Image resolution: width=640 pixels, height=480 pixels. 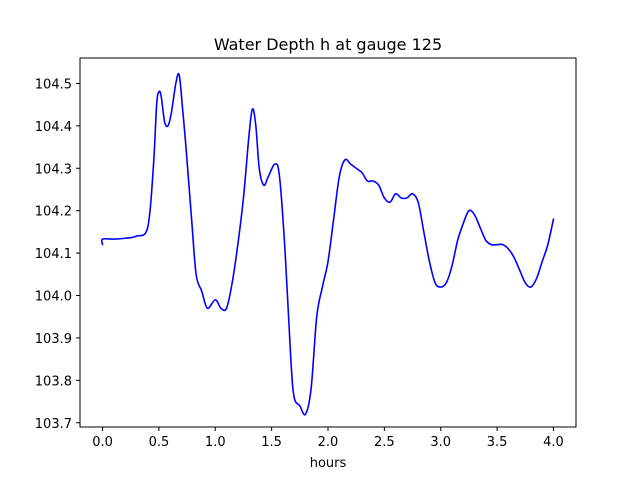 I want to click on y-tick-label: 103.8, so click(x=53, y=381).